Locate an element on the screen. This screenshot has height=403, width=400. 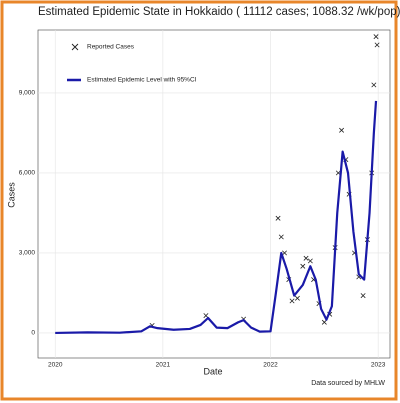
x-tick-label: 2022 is located at coordinates (270, 365).